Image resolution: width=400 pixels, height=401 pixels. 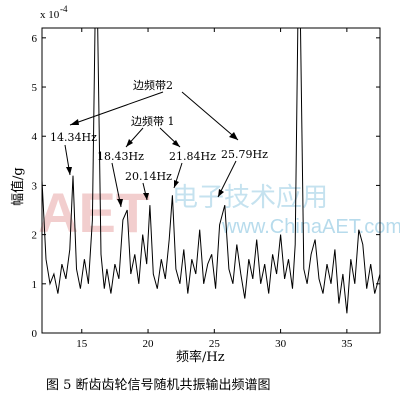 I want to click on y-axis-label: 幅值/g, so click(x=18, y=186).